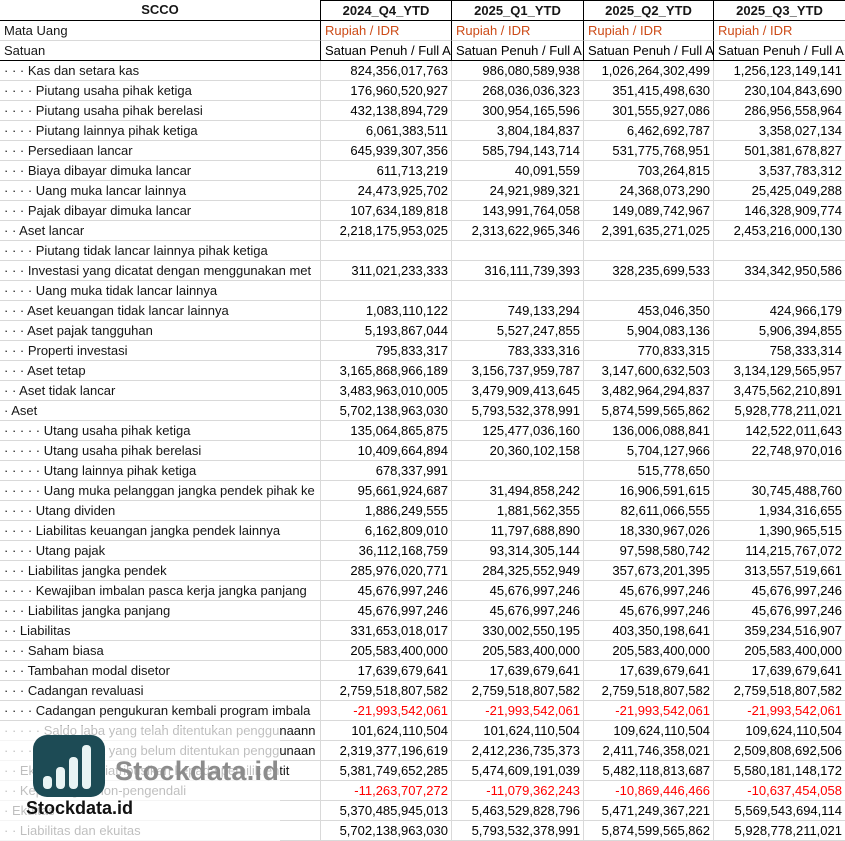  What do you see at coordinates (160, 431) in the screenshot?
I see `row-label-cell: · · · · · Utang usaha pihak ketiga` at bounding box center [160, 431].